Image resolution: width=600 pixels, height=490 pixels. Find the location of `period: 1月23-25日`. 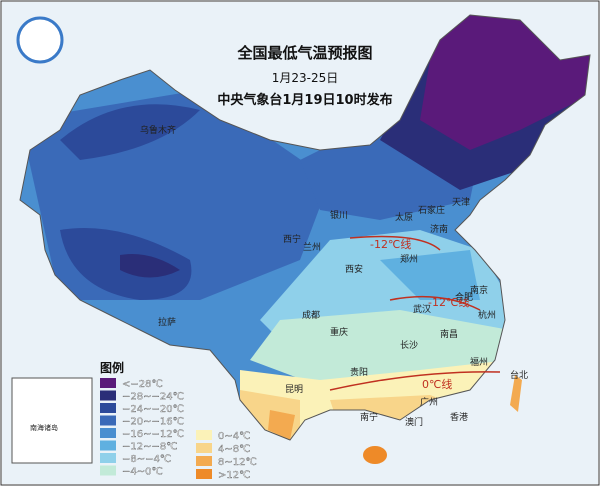

period: 1月23-25日 is located at coordinates (305, 78).